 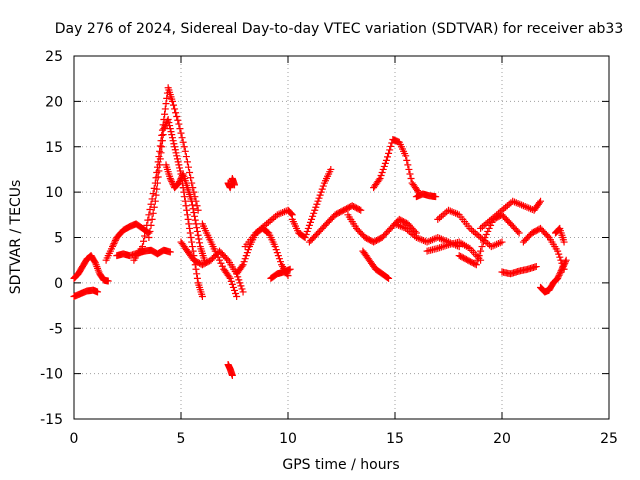 I want to click on x-tick-labels: 0 5 10 15 20 25, so click(x=344, y=439).